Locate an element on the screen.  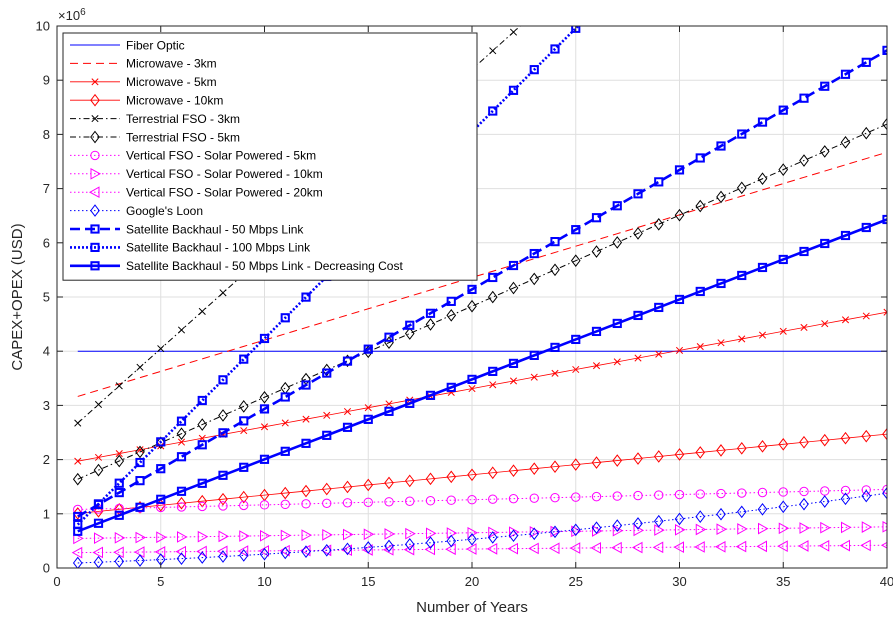
x-tick-label: 20 is located at coordinates (472, 581).